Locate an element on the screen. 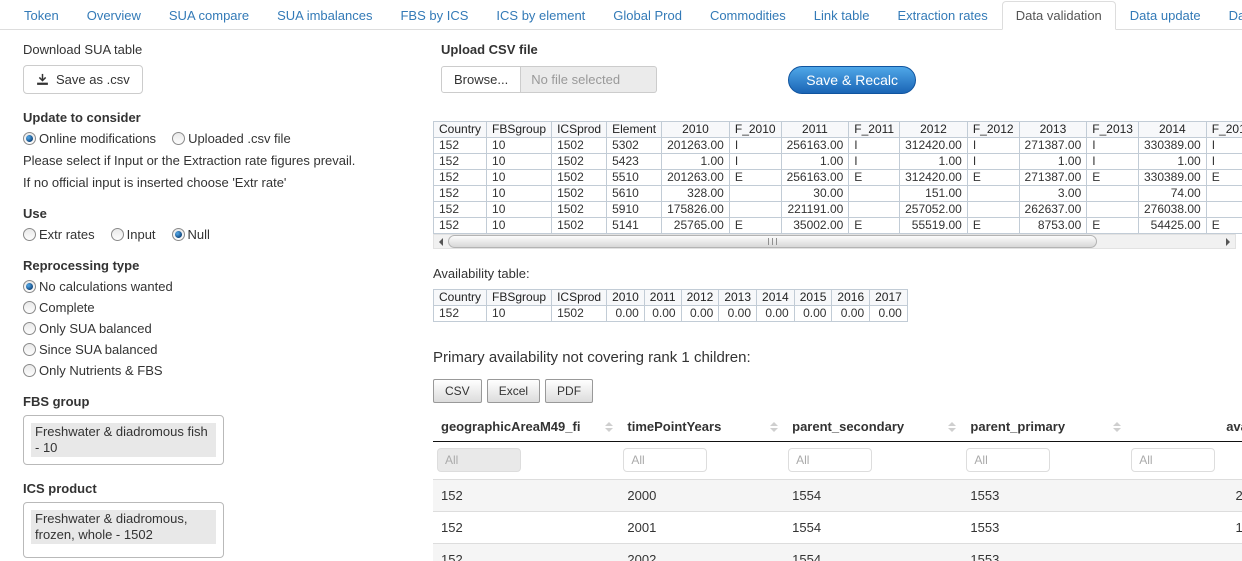 The image size is (1242, 561). tab-sua-compare: SUA compare is located at coordinates (209, 15).